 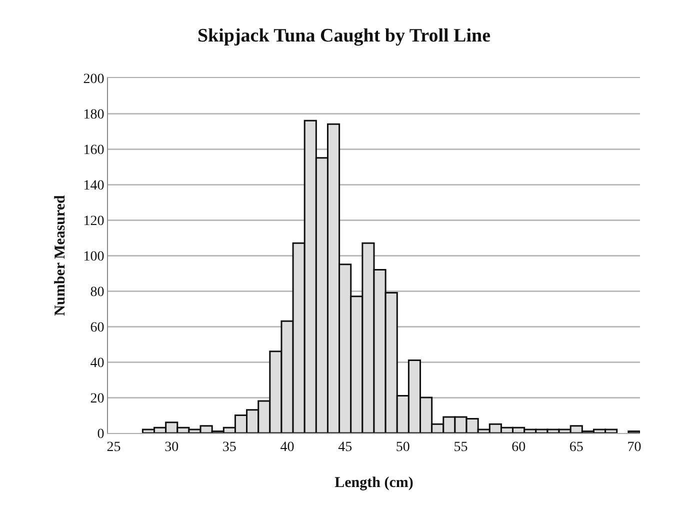 What do you see at coordinates (113, 447) in the screenshot?
I see `x-tick-label: 25` at bounding box center [113, 447].